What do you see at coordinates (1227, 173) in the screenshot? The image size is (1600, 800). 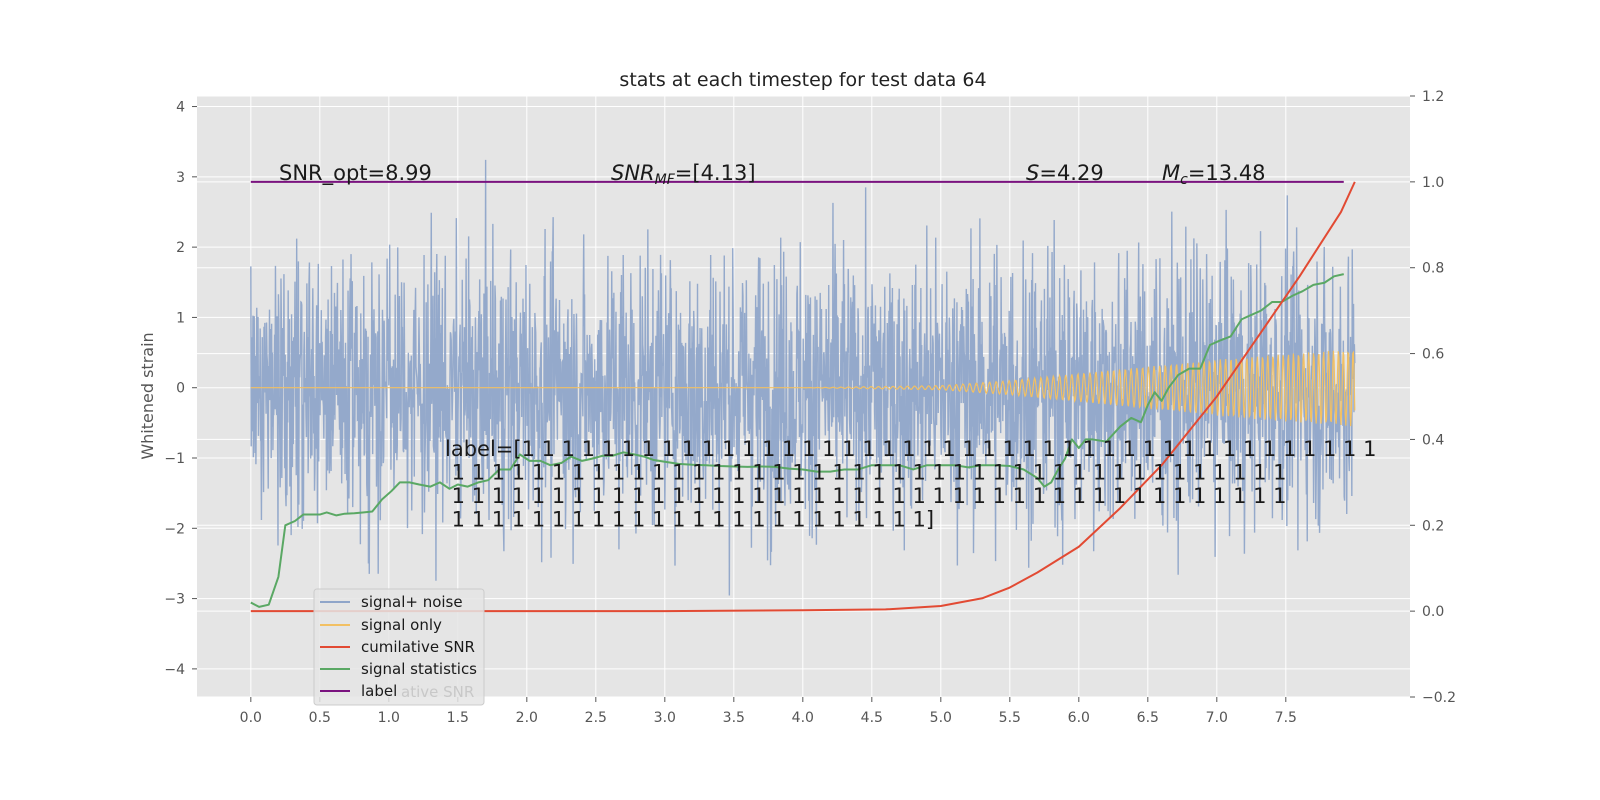 I see `annotation-mc-value: =13.48` at bounding box center [1227, 173].